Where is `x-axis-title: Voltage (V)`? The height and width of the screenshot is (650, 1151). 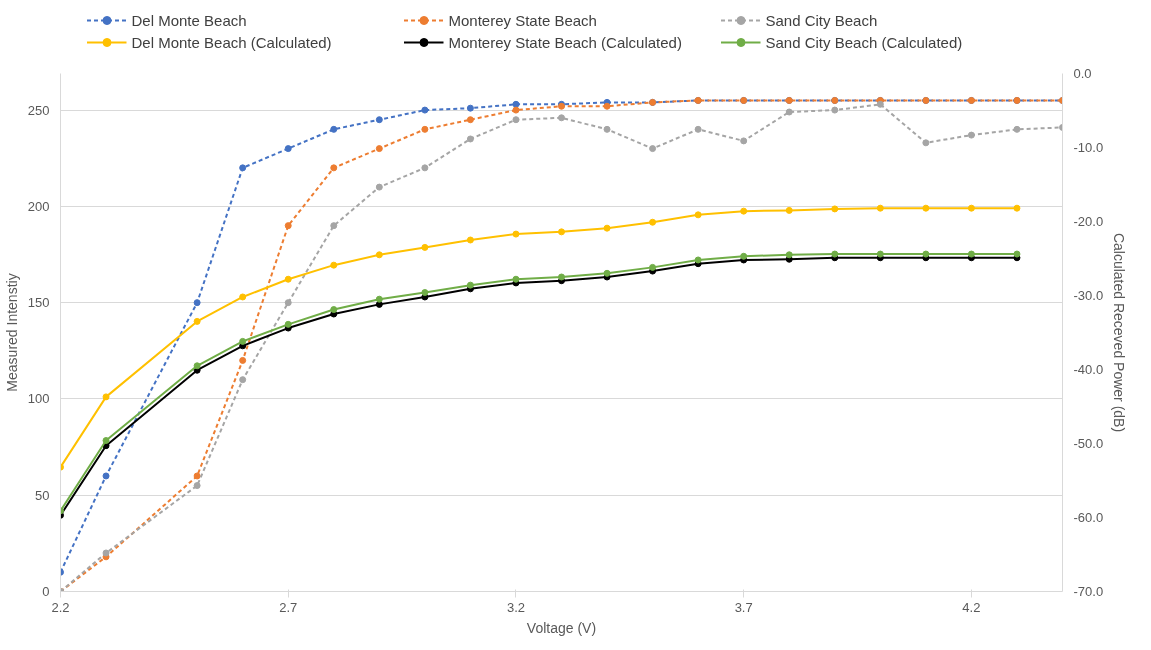
x-axis-title: Voltage (V) is located at coordinates (561, 627).